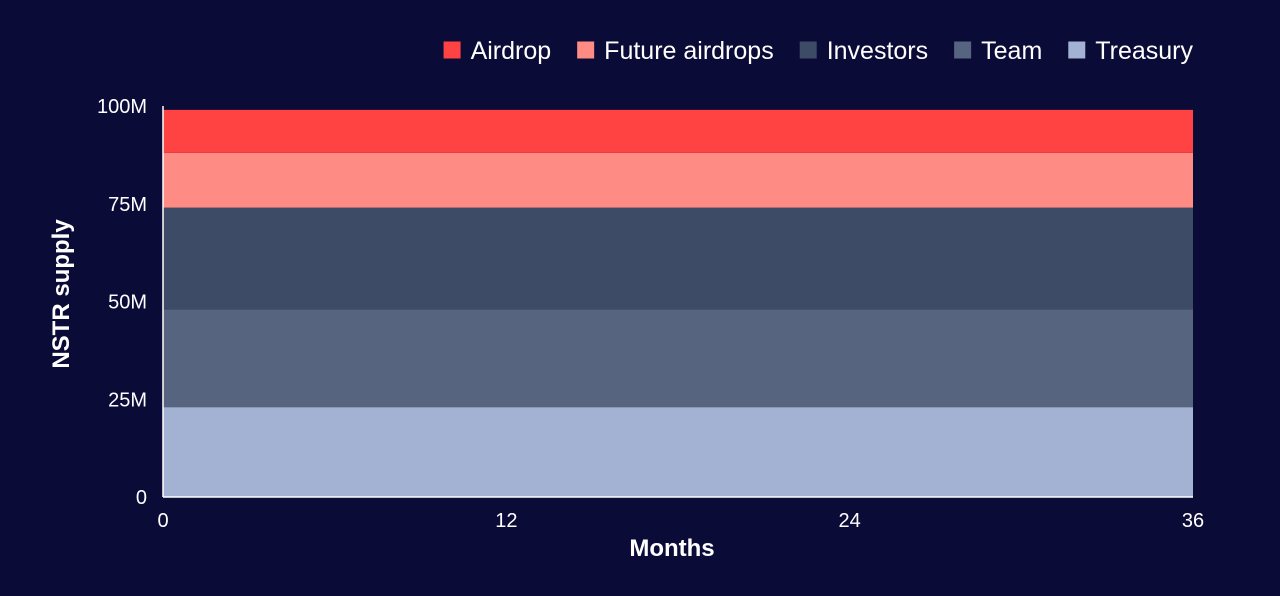 The width and height of the screenshot is (1280, 596). I want to click on area-investors, so click(678, 258).